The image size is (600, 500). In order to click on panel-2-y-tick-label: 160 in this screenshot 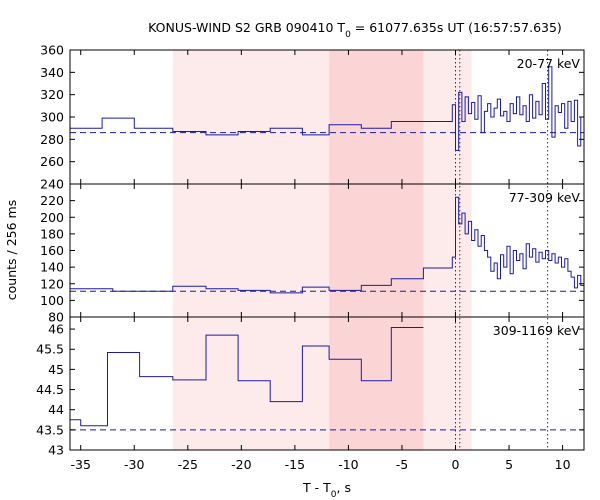, I will do `click(52, 250)`.